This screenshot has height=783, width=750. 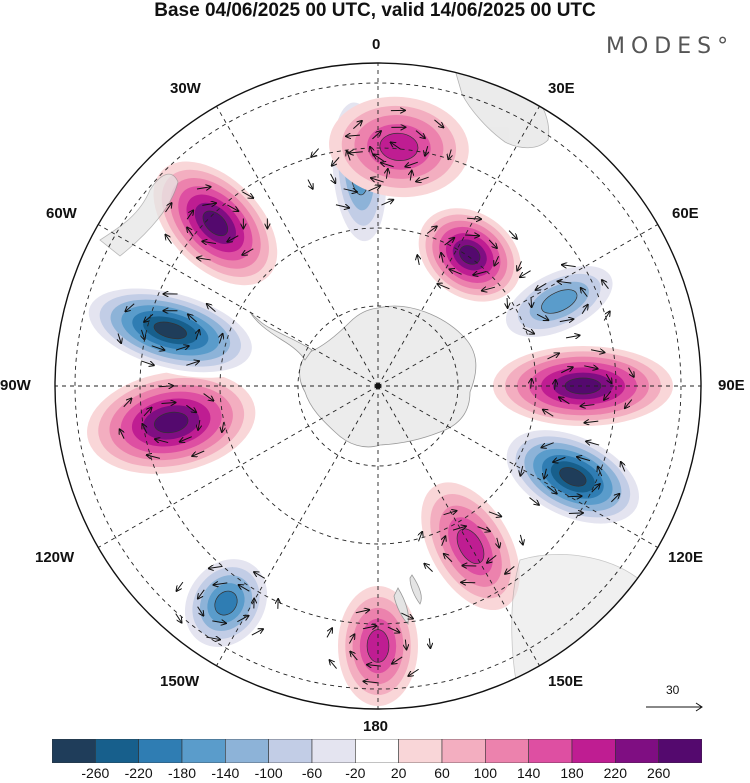 What do you see at coordinates (376, 726) in the screenshot?
I see `lon-label-180: 180` at bounding box center [376, 726].